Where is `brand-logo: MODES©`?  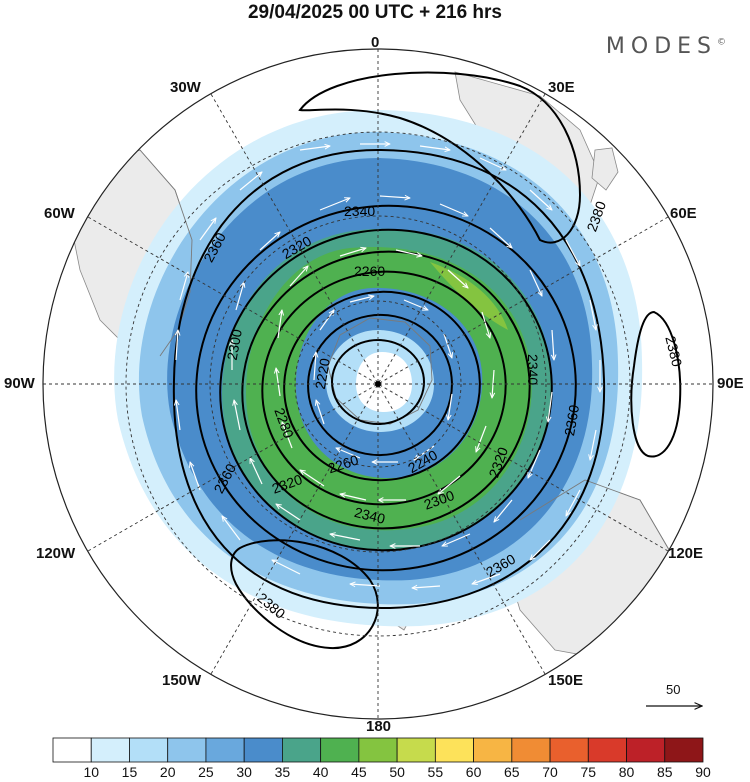
brand-logo: MODES© is located at coordinates (666, 46).